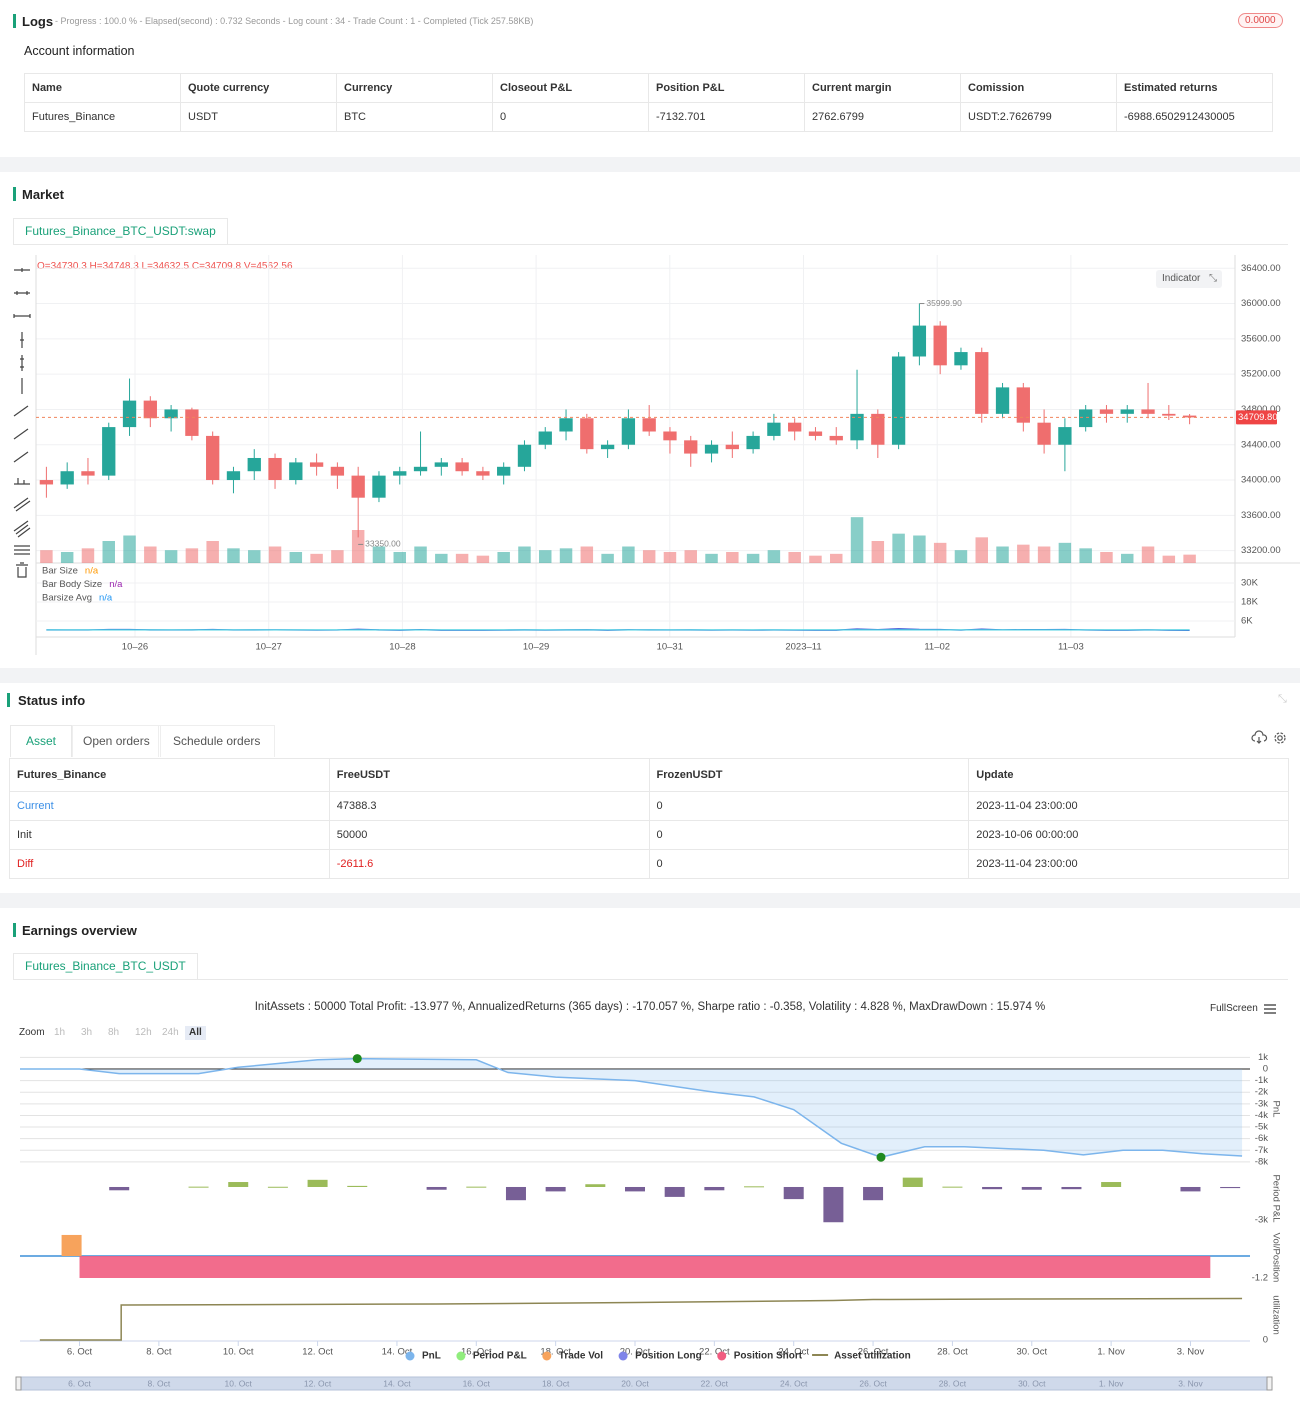 The image size is (1300, 1412). I want to click on drawing-toolbar, so click(22, 423).